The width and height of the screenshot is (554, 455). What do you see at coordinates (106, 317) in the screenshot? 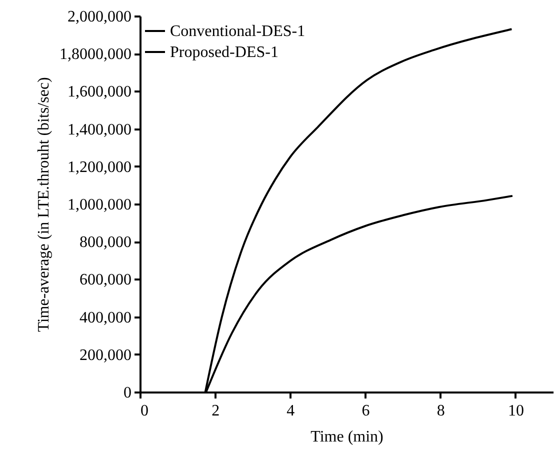
I see `y-tick-label: 400,000` at bounding box center [106, 317].